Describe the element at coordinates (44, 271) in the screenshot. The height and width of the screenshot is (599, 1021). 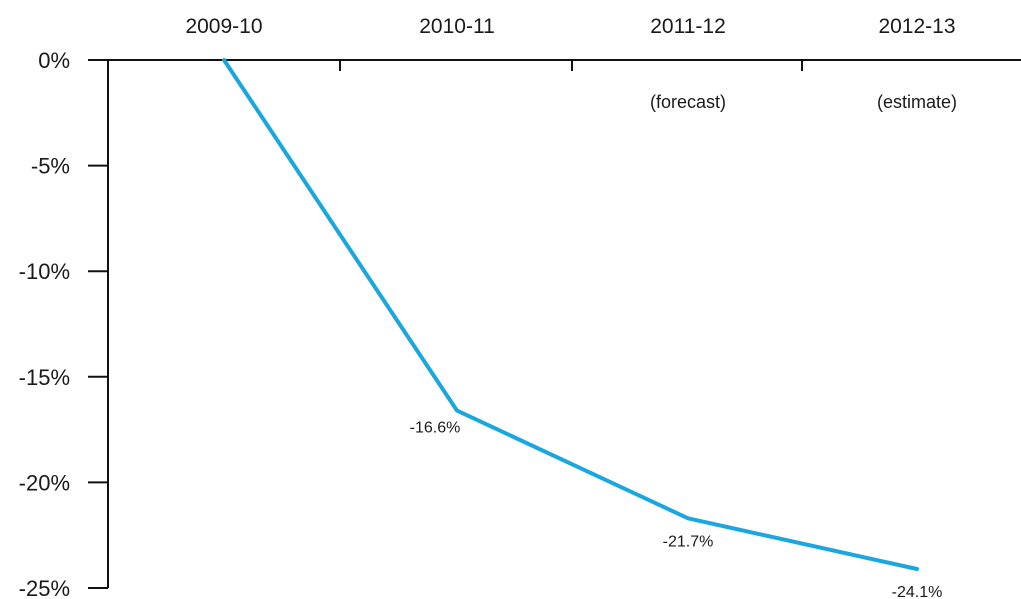
I see `y-tick-label-10: -10%` at that location.